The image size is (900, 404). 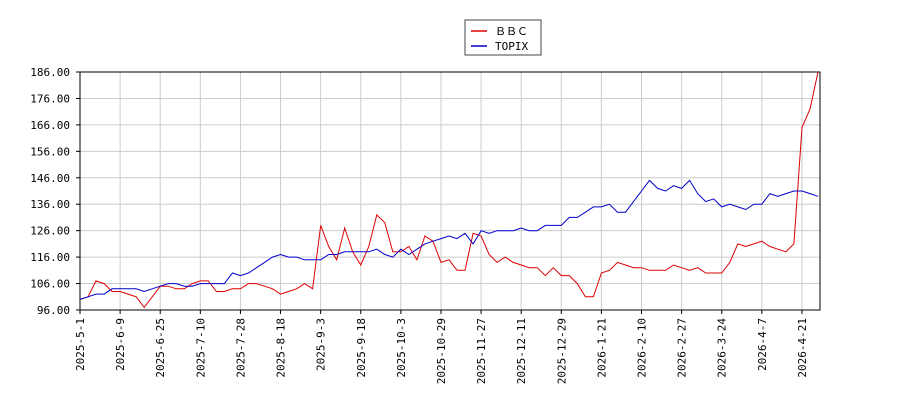 What do you see at coordinates (802, 348) in the screenshot?
I see `x-tick-label: 2026-4-21` at bounding box center [802, 348].